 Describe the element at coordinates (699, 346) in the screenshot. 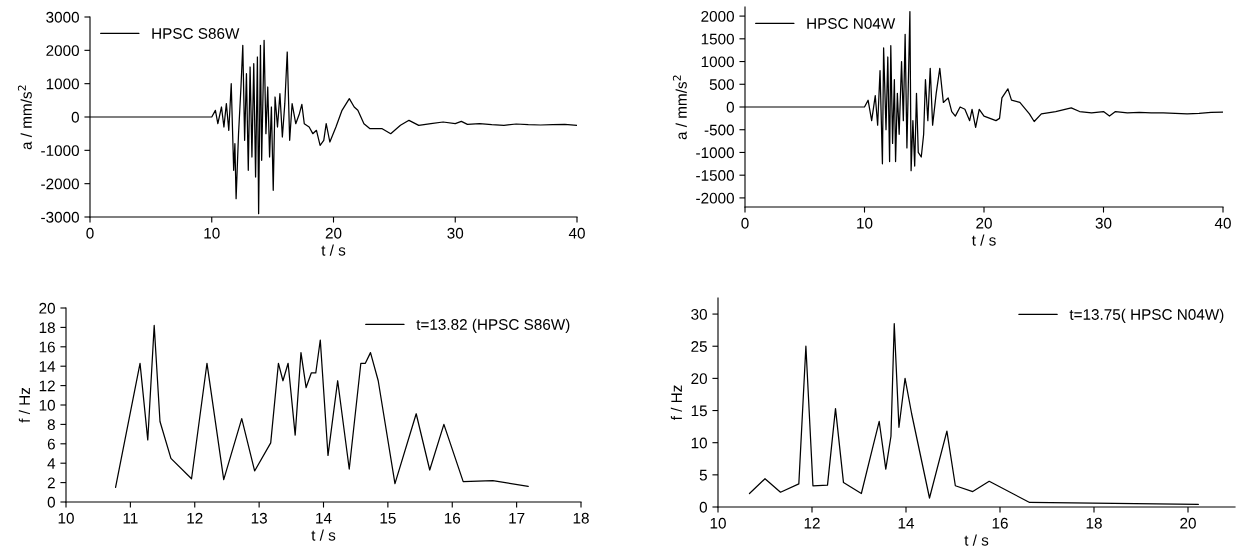

I see `y-tick-label: 25` at that location.